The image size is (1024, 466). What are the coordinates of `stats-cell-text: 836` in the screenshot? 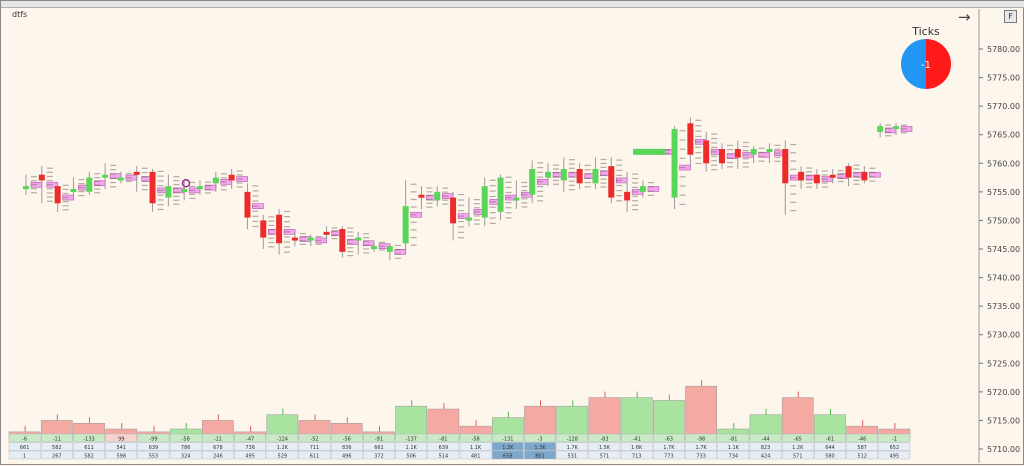 It's located at (347, 448).